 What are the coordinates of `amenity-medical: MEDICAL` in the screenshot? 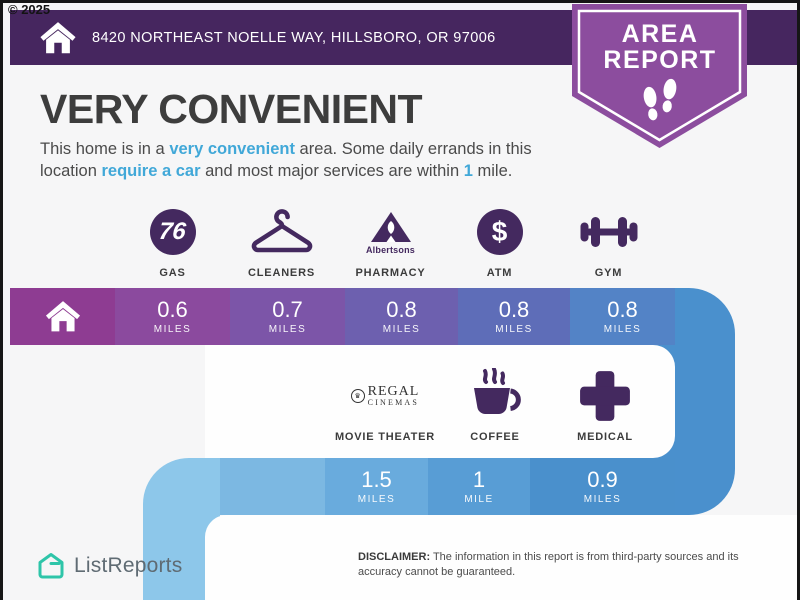 It's located at (605, 404).